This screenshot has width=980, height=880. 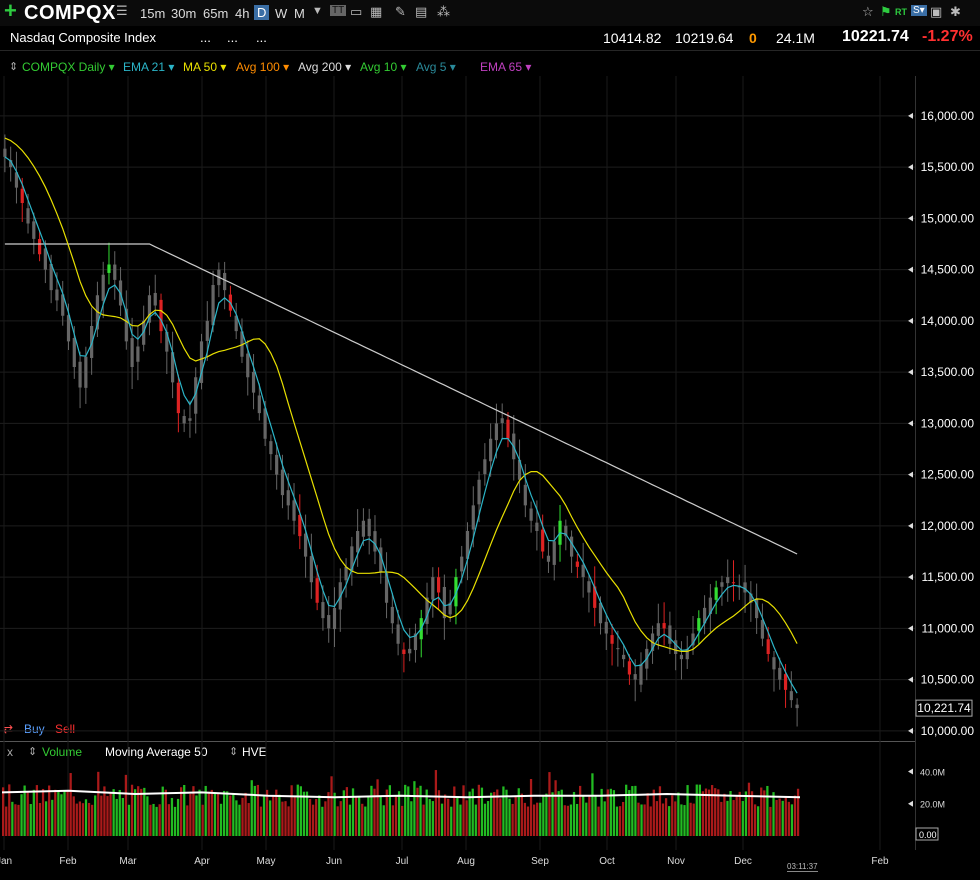 I want to click on compare-icon: ▭, so click(x=356, y=11).